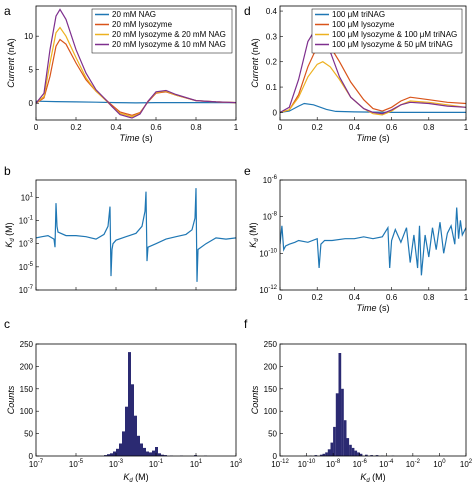 The image size is (474, 484). I want to click on y-tick-label-f-1: 50, so click(272, 434).